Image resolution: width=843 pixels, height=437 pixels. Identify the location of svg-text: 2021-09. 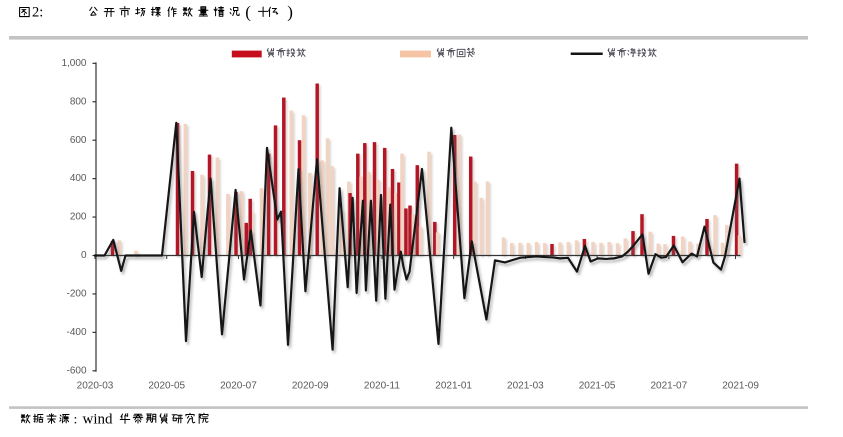
(740, 386).